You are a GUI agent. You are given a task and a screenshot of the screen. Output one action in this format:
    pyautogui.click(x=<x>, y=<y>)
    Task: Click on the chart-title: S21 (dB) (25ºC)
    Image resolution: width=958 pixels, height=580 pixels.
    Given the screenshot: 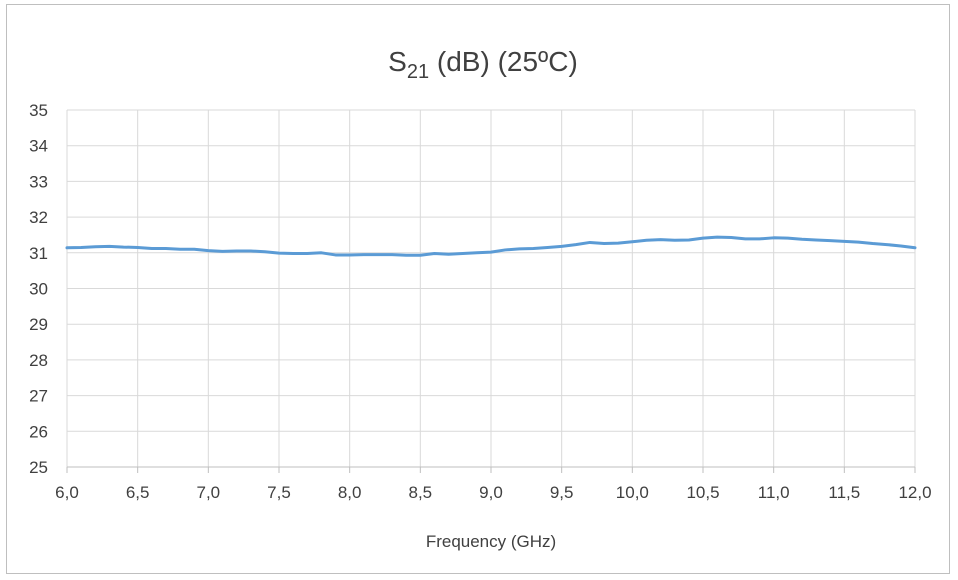 What is the action you would take?
    pyautogui.click(x=483, y=64)
    